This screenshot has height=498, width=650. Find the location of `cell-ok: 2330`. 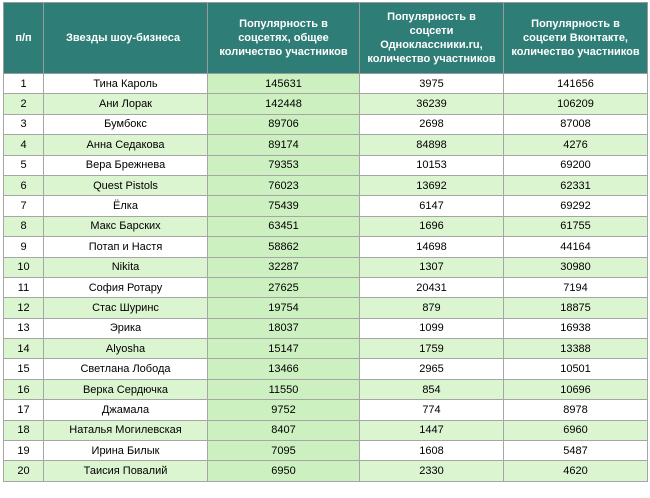

cell-ok: 2330 is located at coordinates (431, 471).